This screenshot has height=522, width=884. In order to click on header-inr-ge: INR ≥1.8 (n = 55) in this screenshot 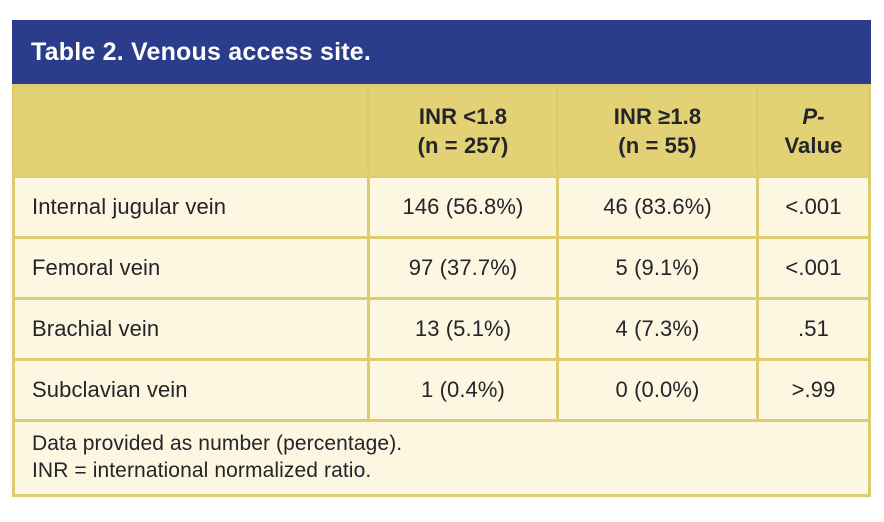, I will do `click(657, 131)`.